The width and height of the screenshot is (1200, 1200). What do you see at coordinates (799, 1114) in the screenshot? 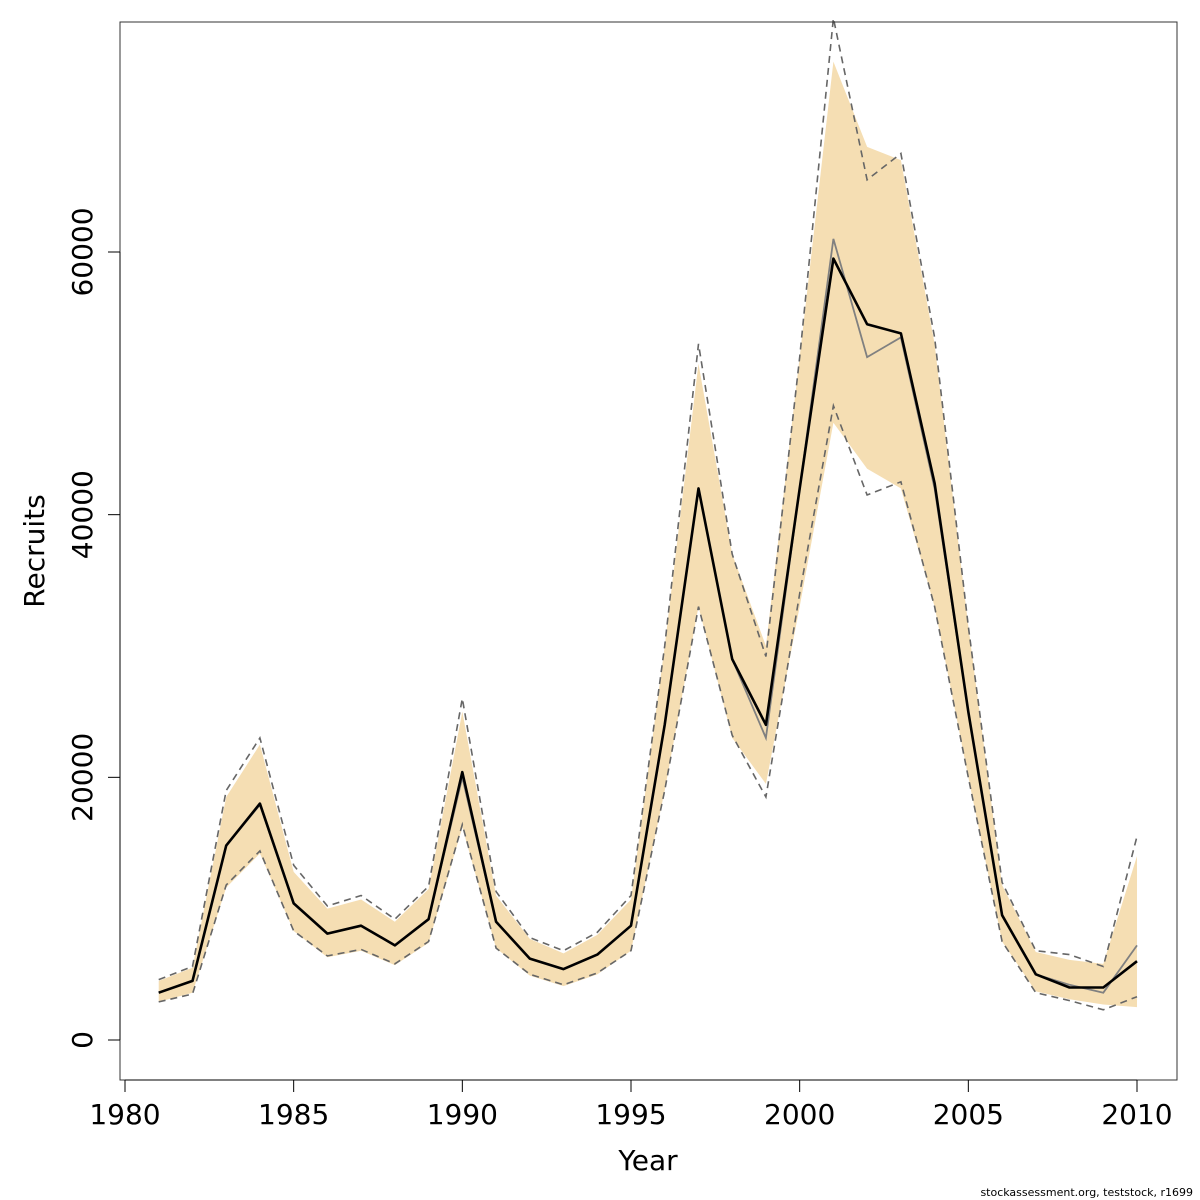
I see `x-tick-label: 2000` at bounding box center [799, 1114].